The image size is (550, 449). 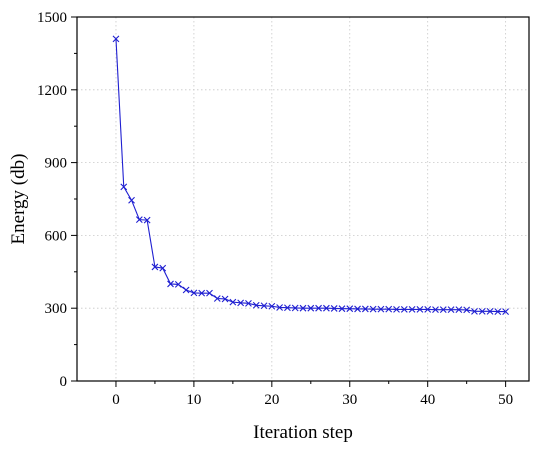 I want to click on y-axis-title: Energy (db), so click(x=18, y=199).